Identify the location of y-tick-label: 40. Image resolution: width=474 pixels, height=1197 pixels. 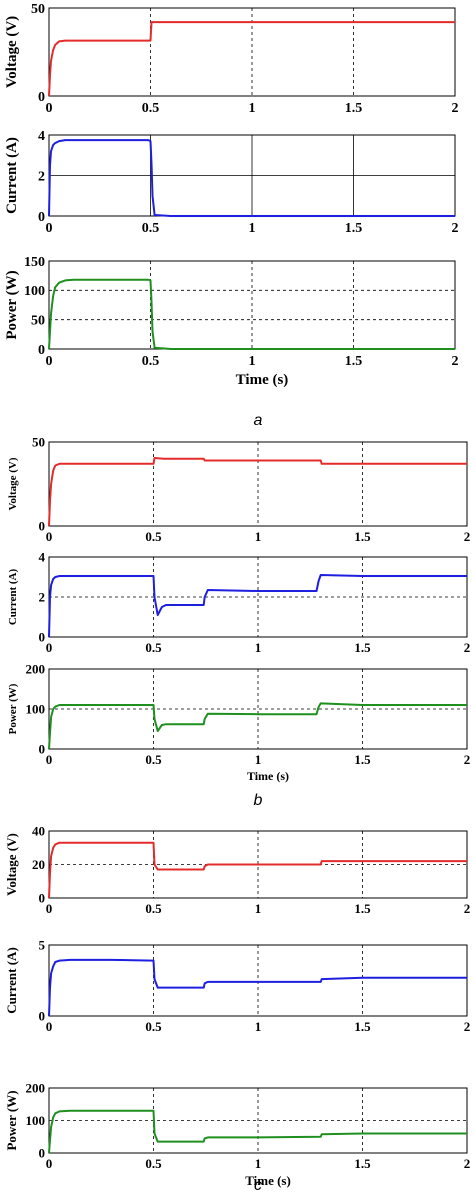
(38, 831).